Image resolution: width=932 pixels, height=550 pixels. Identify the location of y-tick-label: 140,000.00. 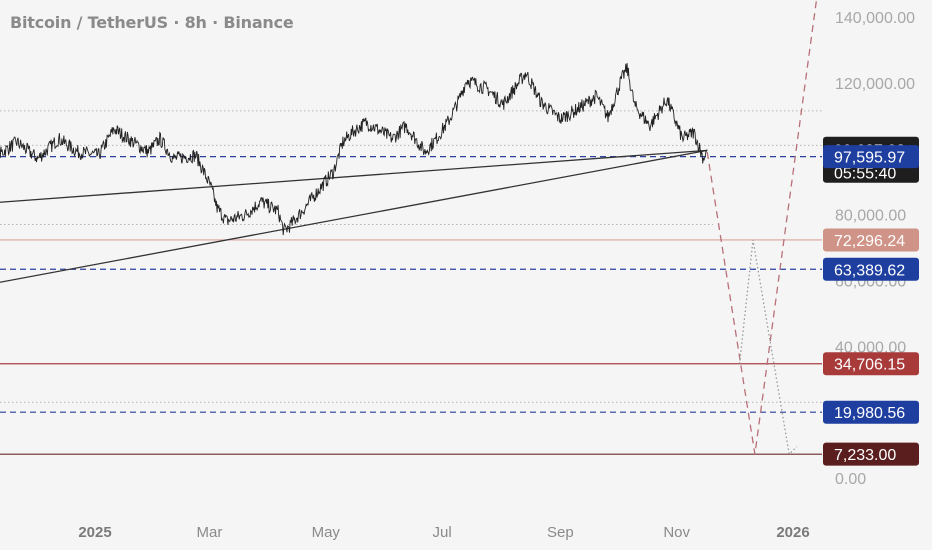
(875, 18).